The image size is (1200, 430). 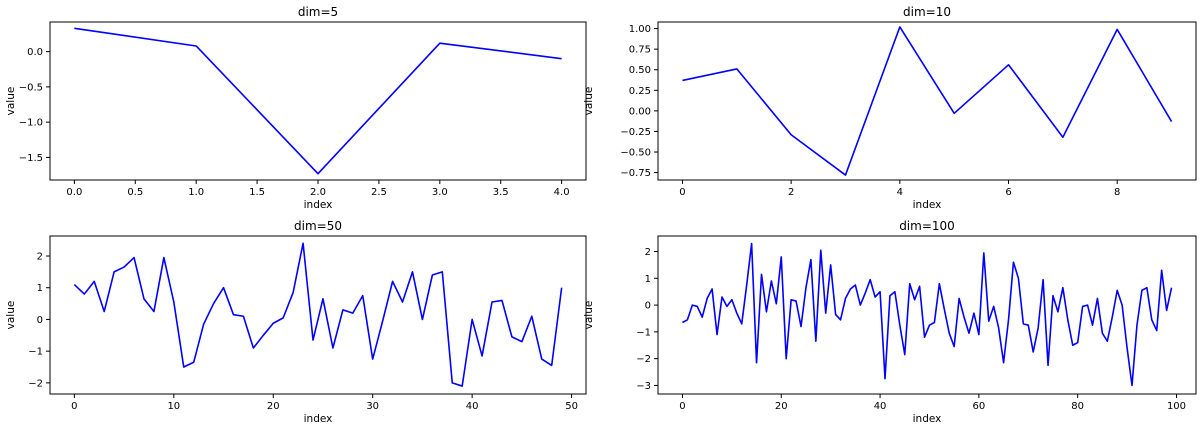 I want to click on x-tick-label: 2.0, so click(x=318, y=192).